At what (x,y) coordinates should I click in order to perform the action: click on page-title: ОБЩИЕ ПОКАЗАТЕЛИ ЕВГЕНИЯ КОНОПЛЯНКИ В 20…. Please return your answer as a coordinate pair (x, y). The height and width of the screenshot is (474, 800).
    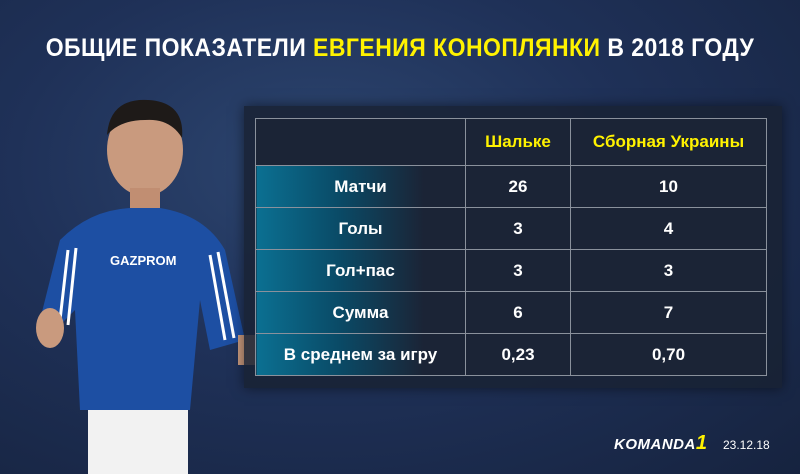
    Looking at the image, I should click on (400, 48).